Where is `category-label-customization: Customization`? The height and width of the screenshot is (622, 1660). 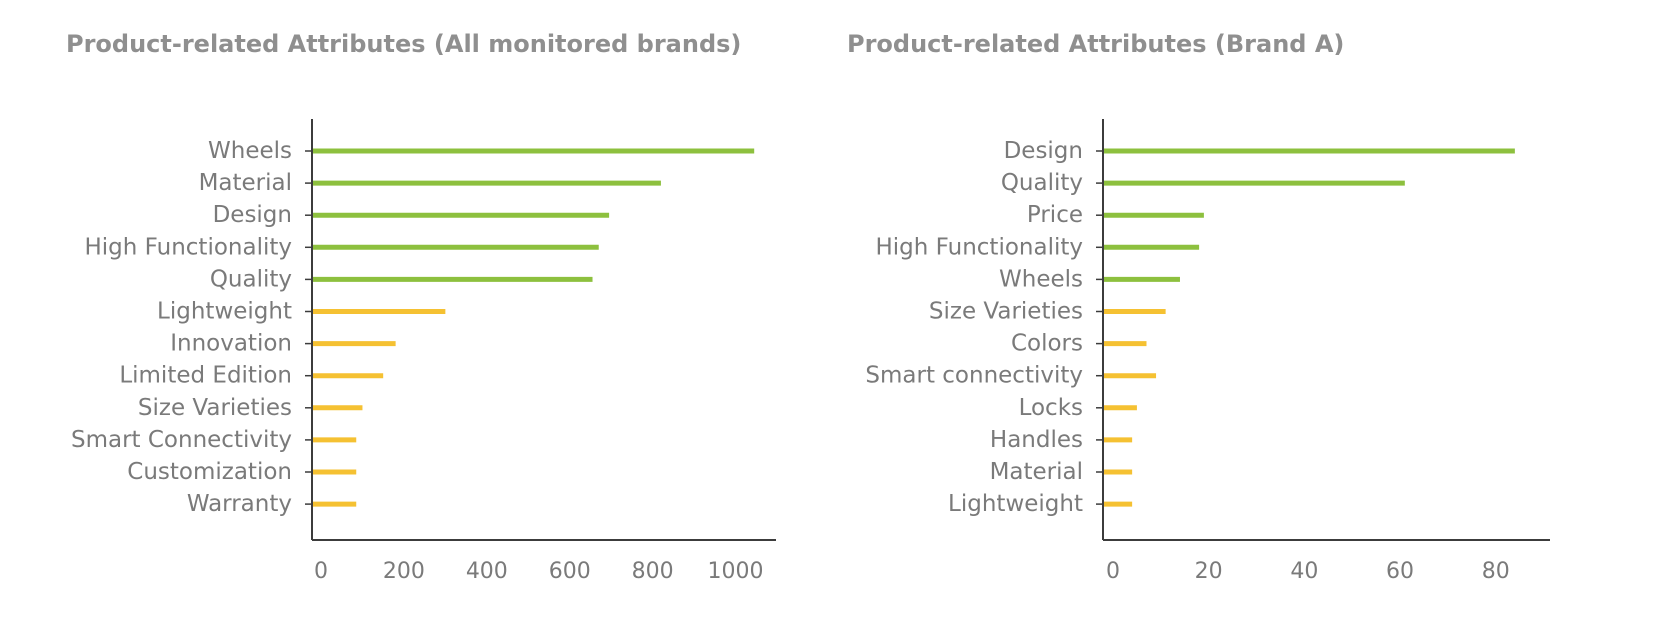
category-label-customization: Customization is located at coordinates (209, 472).